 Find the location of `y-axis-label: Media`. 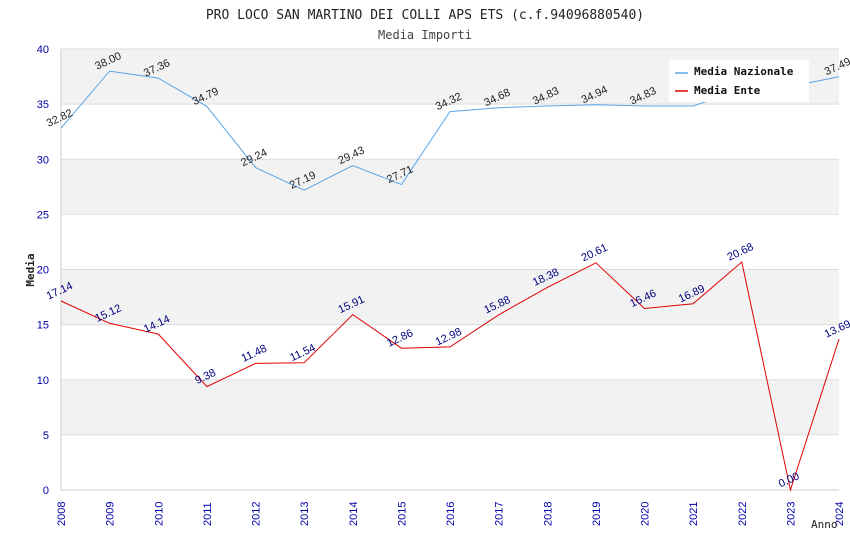

y-axis-label: Media is located at coordinates (30, 269).